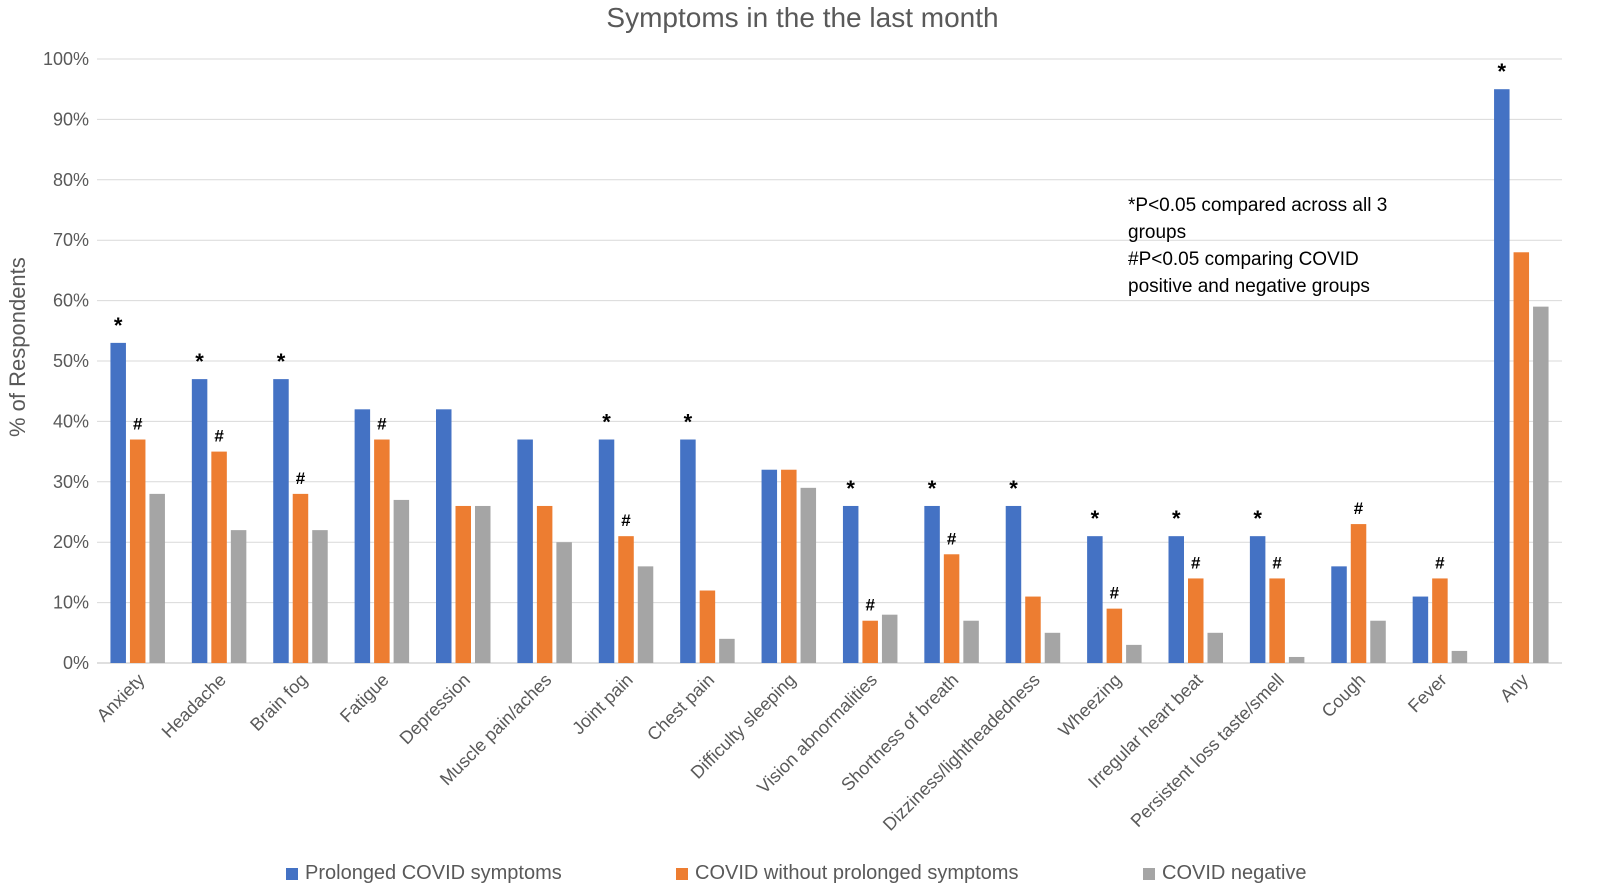 This screenshot has height=894, width=1605. Describe the element at coordinates (71, 421) in the screenshot. I see `y-tick-label: 40%` at that location.